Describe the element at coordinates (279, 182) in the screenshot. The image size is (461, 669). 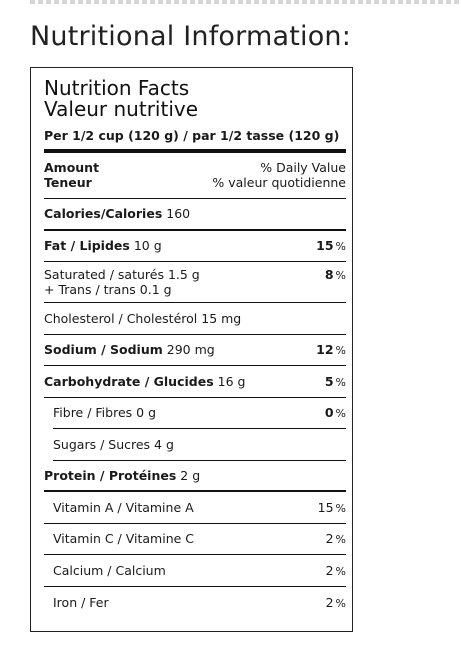
I see `daily-value-header-fr: % valeur quotidienne` at that location.